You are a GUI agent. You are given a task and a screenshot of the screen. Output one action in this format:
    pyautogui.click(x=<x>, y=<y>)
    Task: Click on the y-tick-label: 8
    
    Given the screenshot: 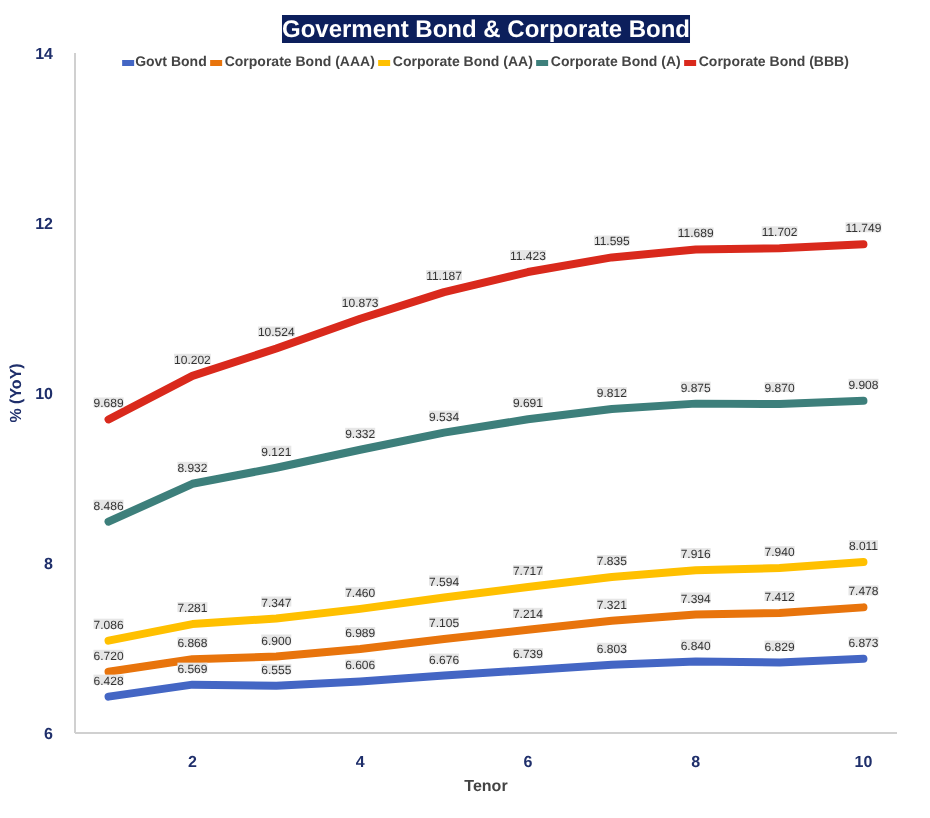 What is the action you would take?
    pyautogui.click(x=49, y=564)
    